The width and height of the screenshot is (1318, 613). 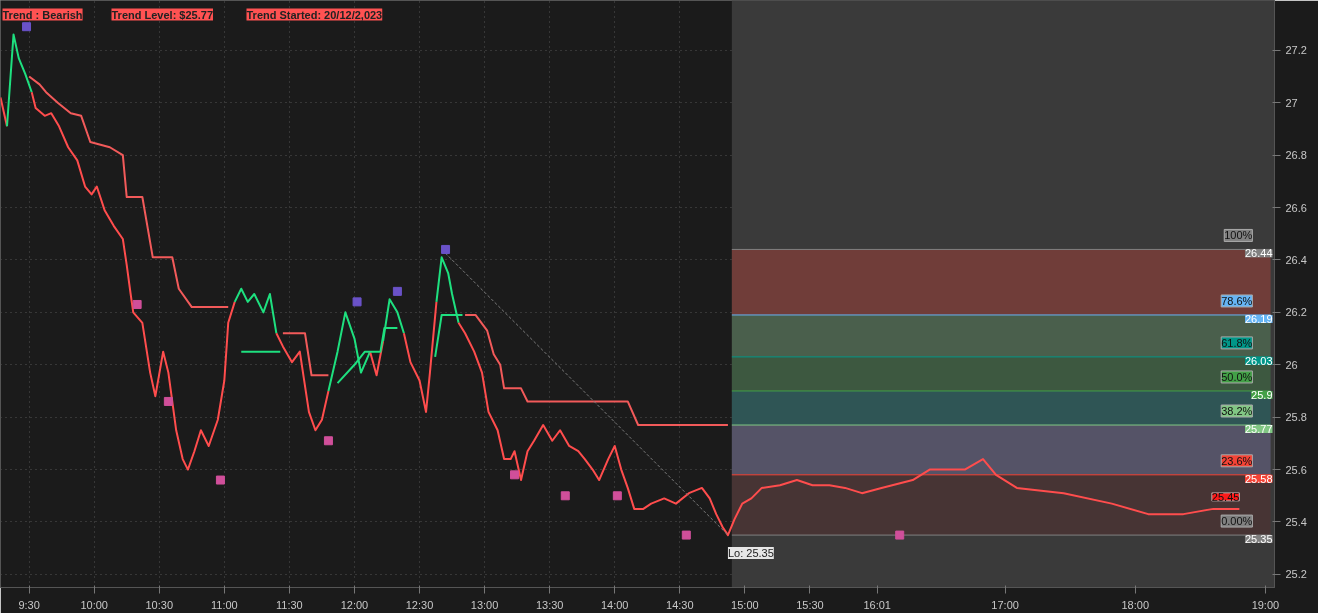 What do you see at coordinates (1258, 478) in the screenshot?
I see `ref-line-label: 25.58` at bounding box center [1258, 478].